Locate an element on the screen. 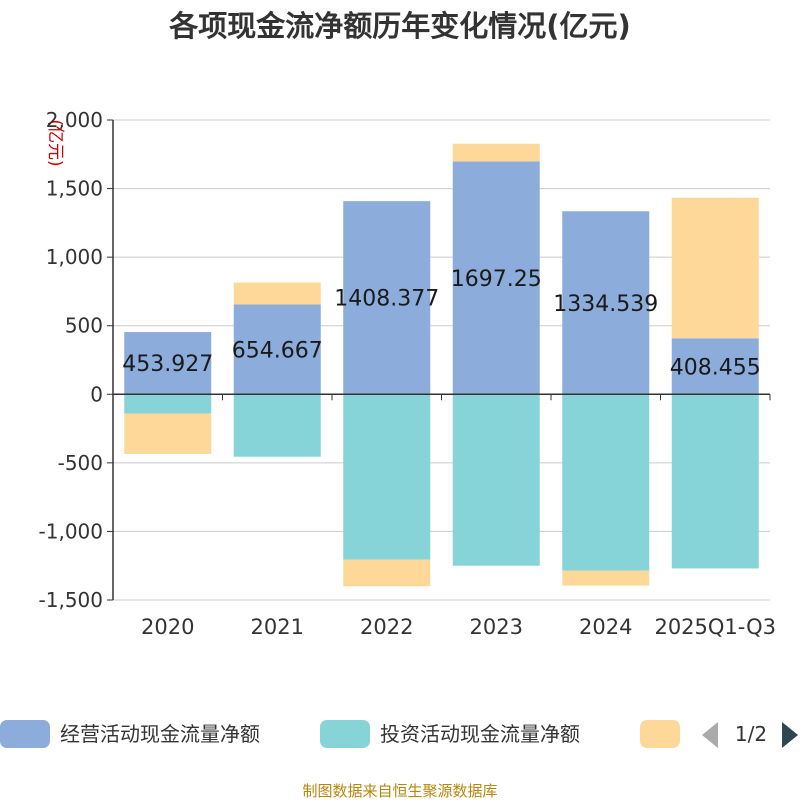 The height and width of the screenshot is (800, 800). data-label: 1408.377 is located at coordinates (386, 299).